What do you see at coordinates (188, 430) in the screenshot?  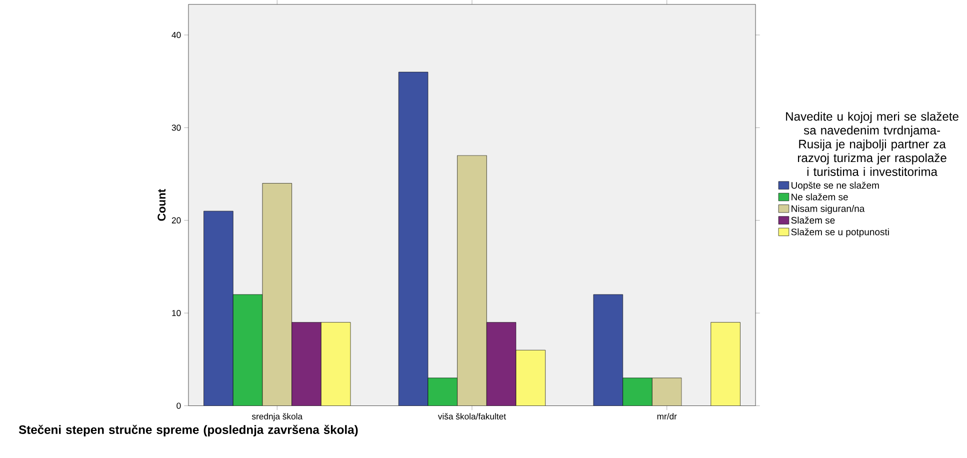 I see `x-axis-title: Stečeni stepen stručne spreme (poslednja završena škola)` at bounding box center [188, 430].